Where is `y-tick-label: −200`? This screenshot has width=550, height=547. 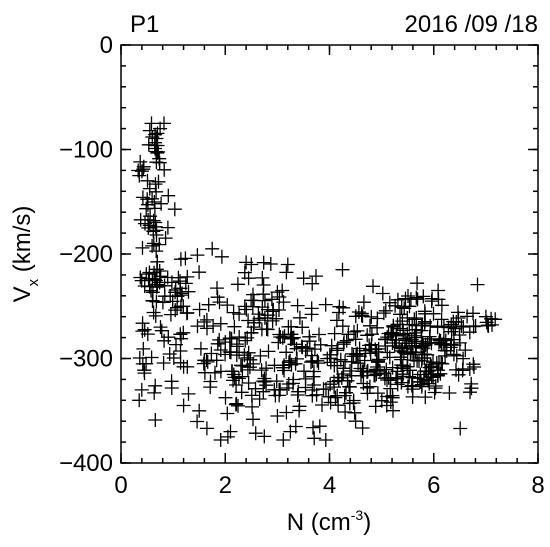
y-tick-label: −200 is located at coordinates (86, 254).